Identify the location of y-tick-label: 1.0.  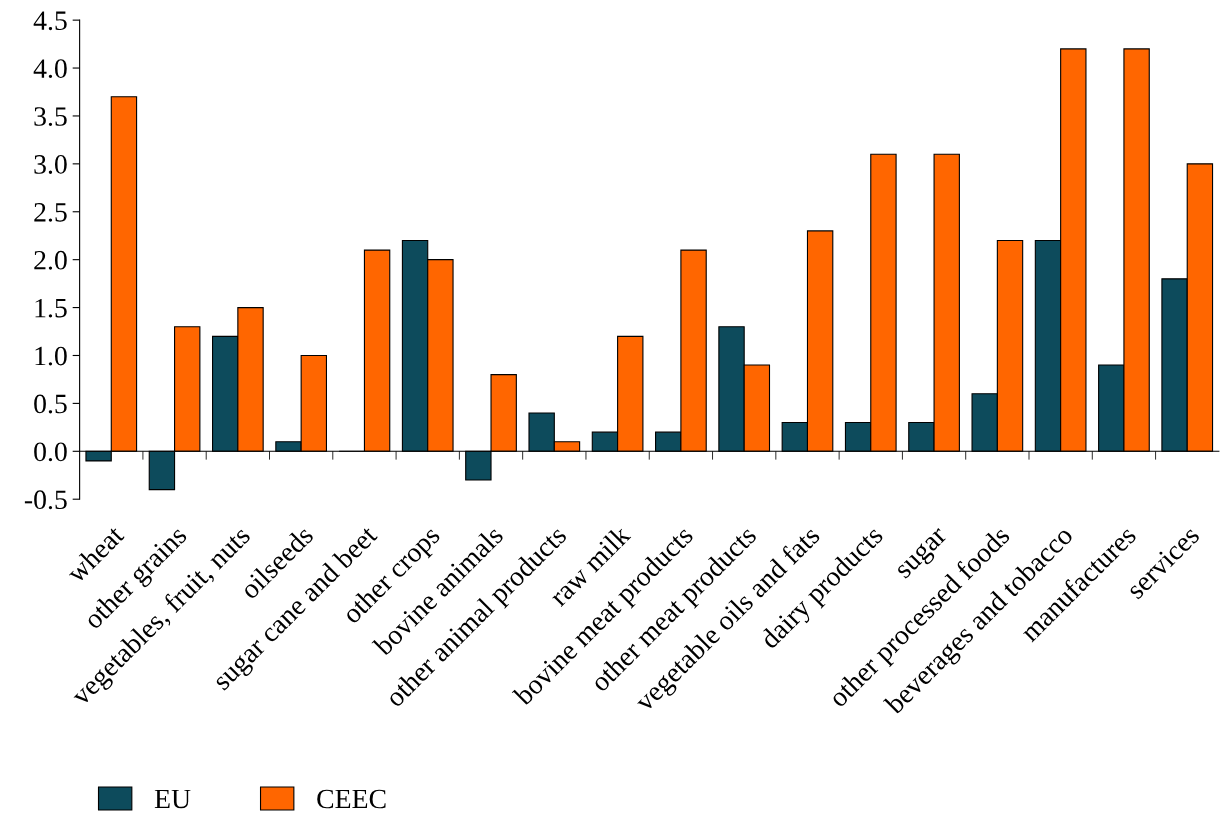
(51, 356).